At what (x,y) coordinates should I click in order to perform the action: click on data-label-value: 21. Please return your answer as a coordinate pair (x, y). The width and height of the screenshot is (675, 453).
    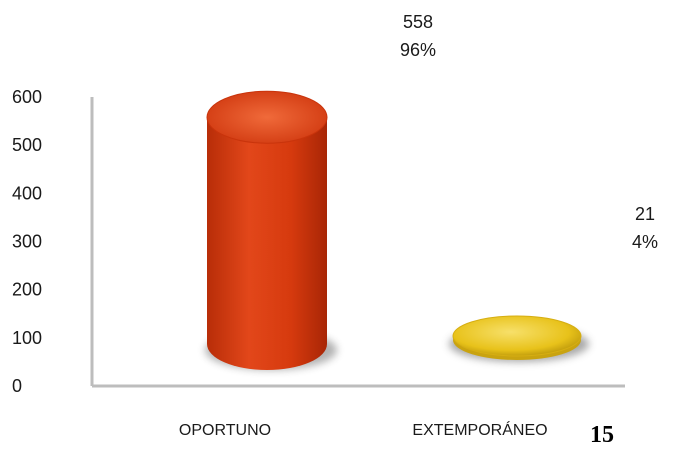
    Looking at the image, I should click on (645, 214).